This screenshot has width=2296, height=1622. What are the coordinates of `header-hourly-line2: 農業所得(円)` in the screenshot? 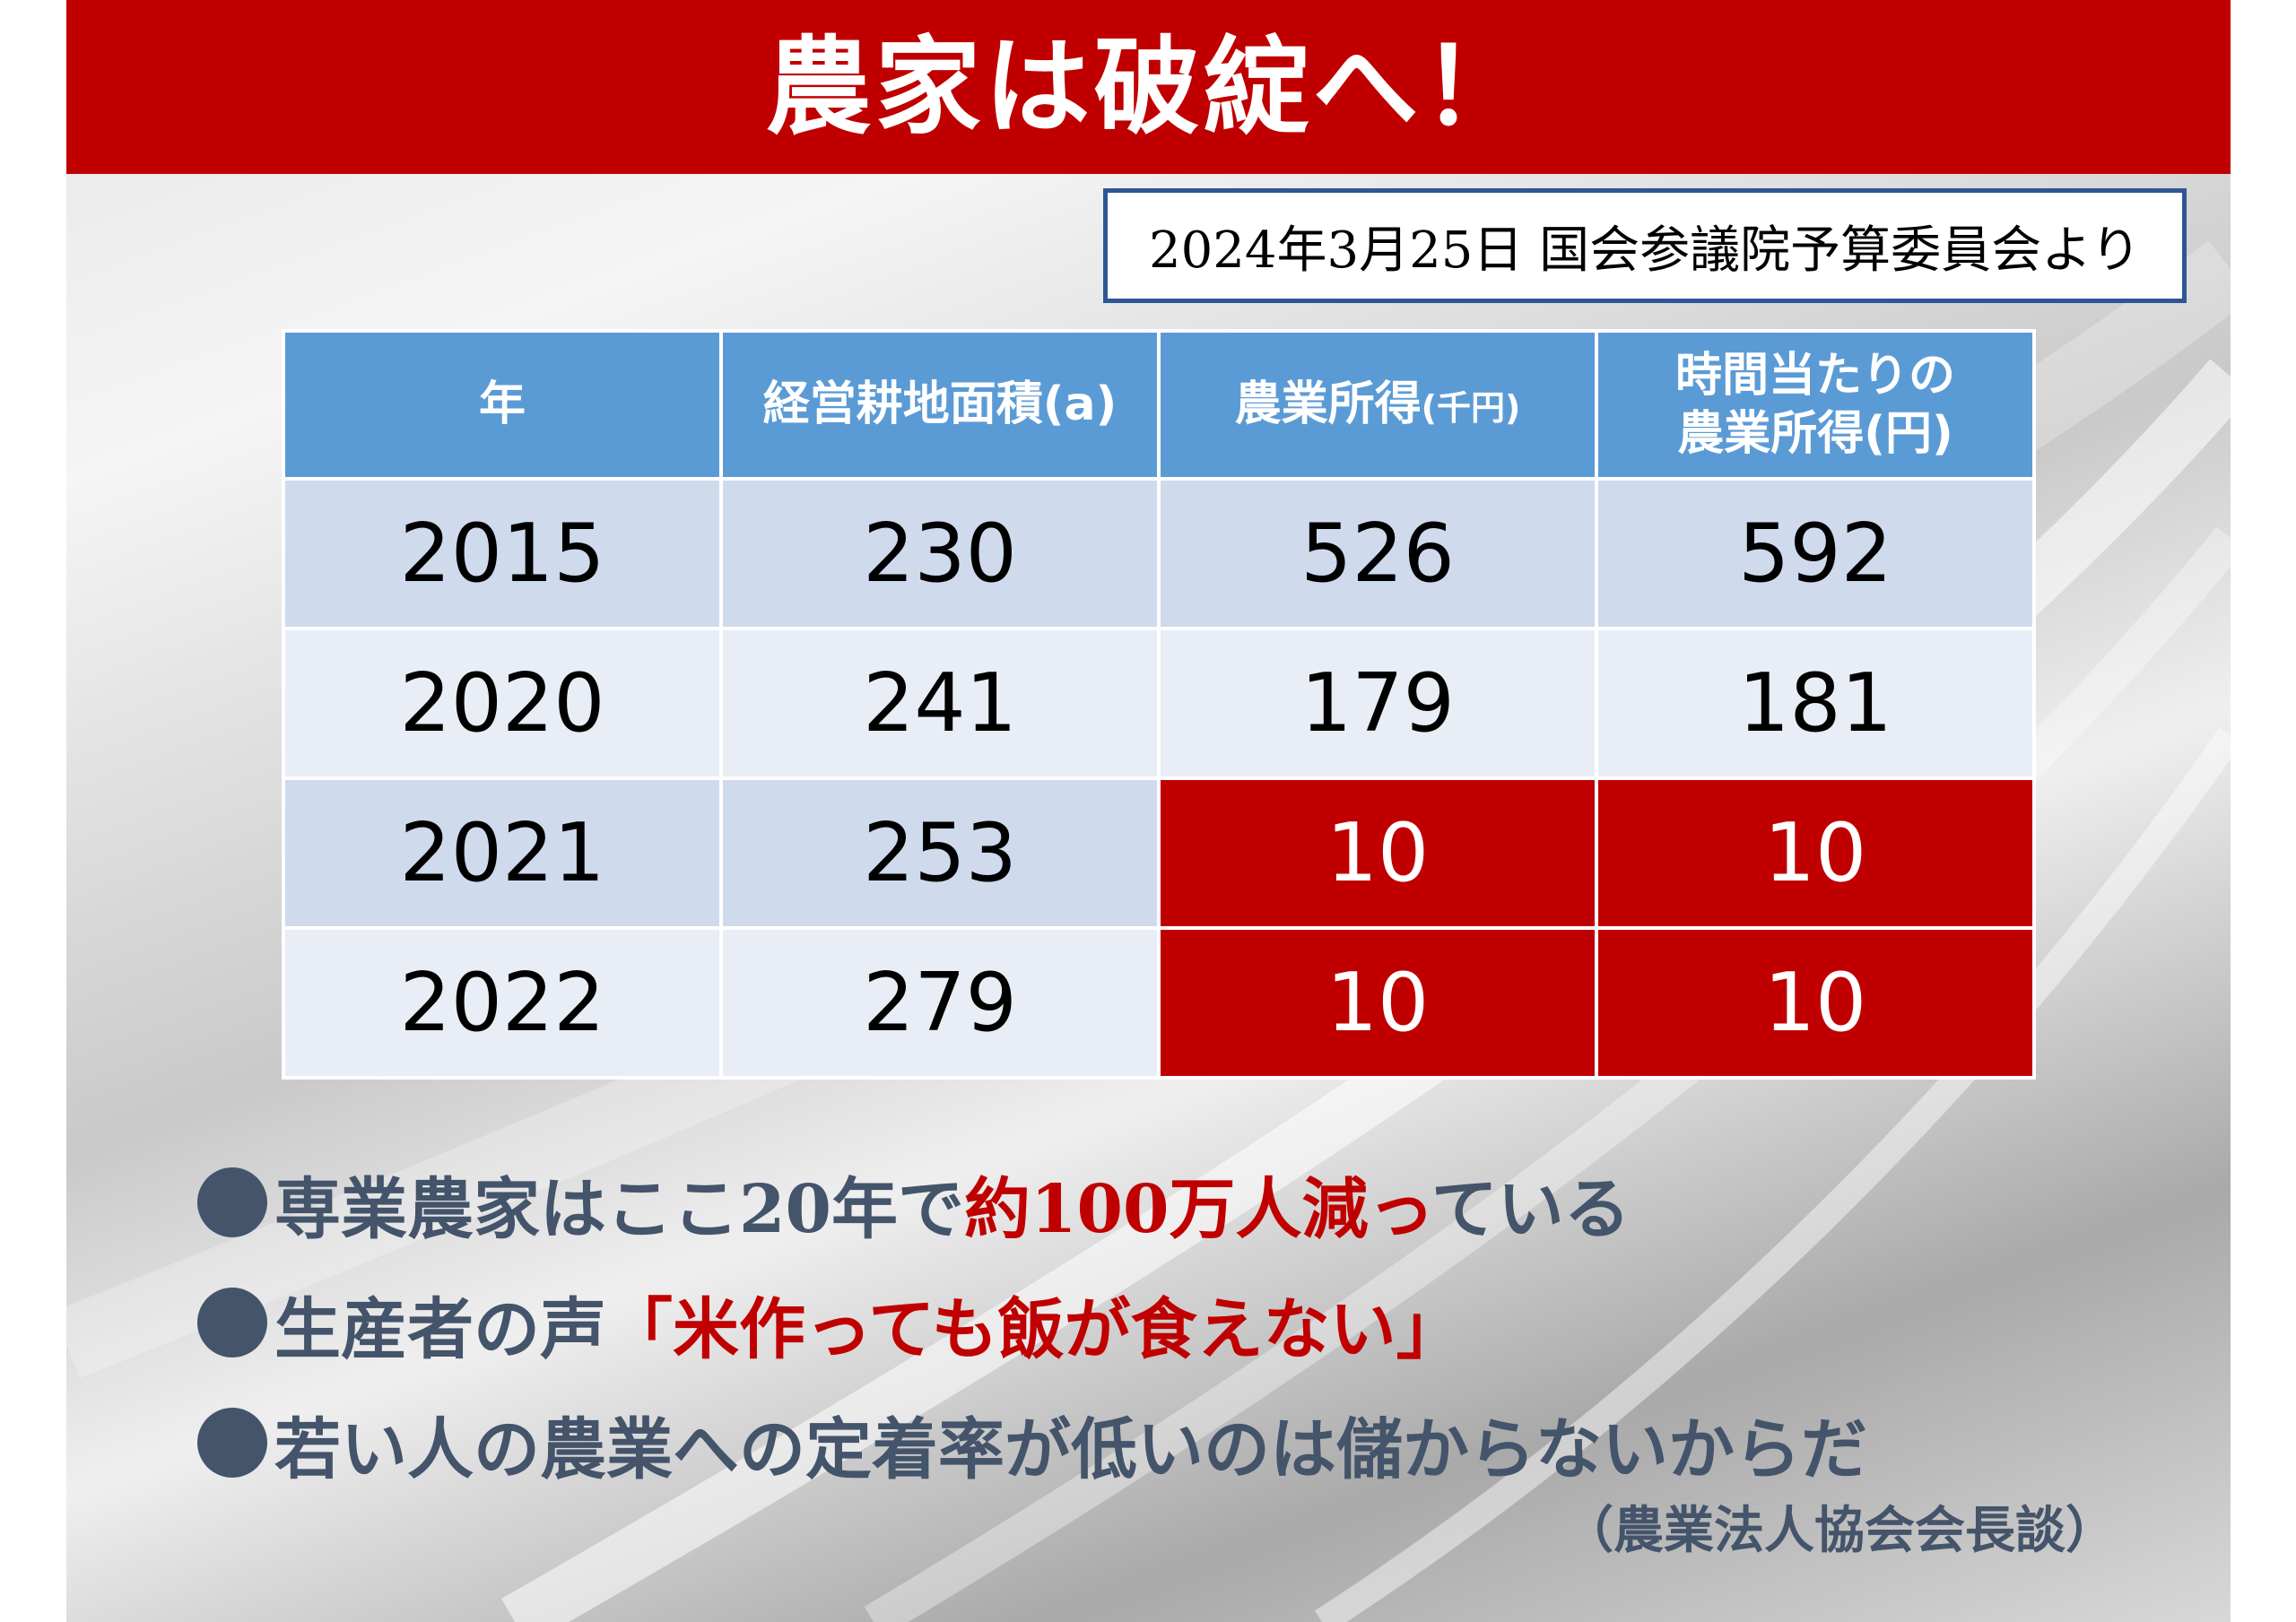 It's located at (1815, 433).